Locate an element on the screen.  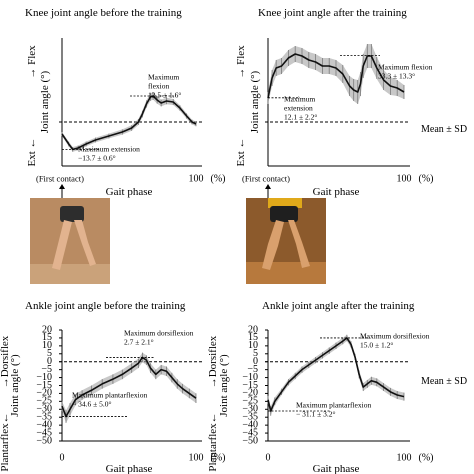
annotation-text: 12.5 ± 1.6° is located at coordinates (164, 95).